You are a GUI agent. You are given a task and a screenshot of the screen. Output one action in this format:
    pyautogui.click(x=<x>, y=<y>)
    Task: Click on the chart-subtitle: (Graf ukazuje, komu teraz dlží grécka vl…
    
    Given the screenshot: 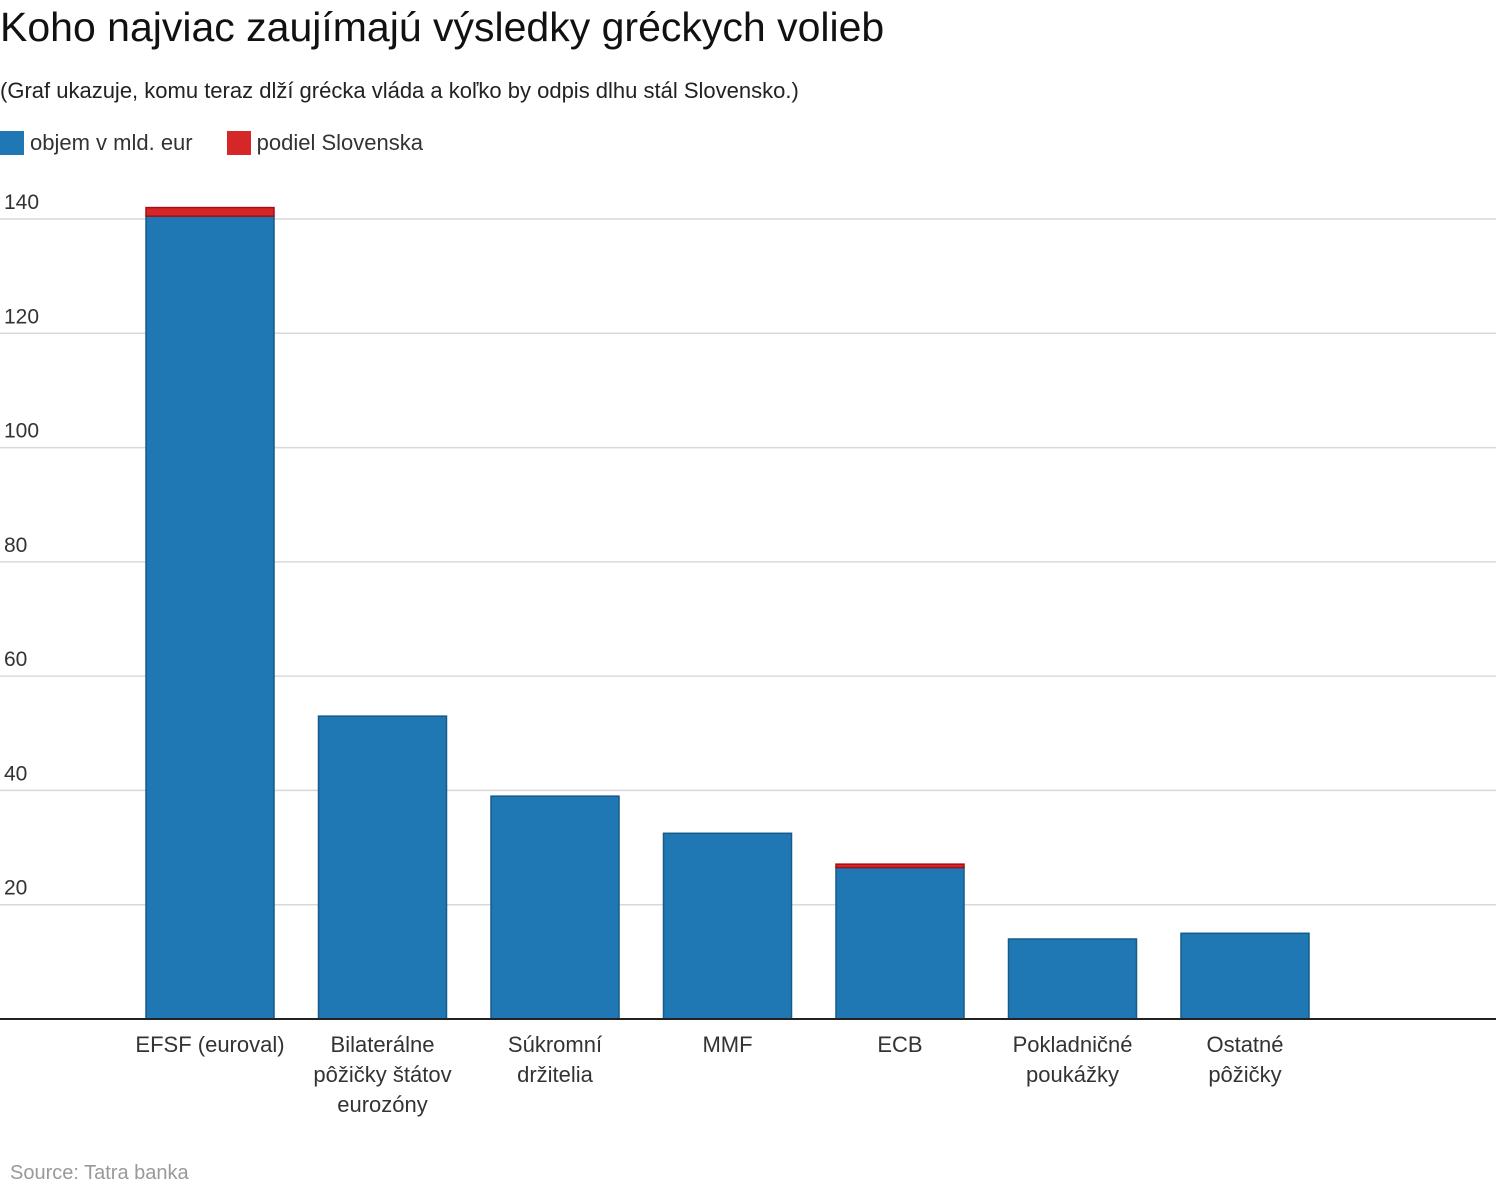 What is the action you would take?
    pyautogui.click(x=399, y=90)
    